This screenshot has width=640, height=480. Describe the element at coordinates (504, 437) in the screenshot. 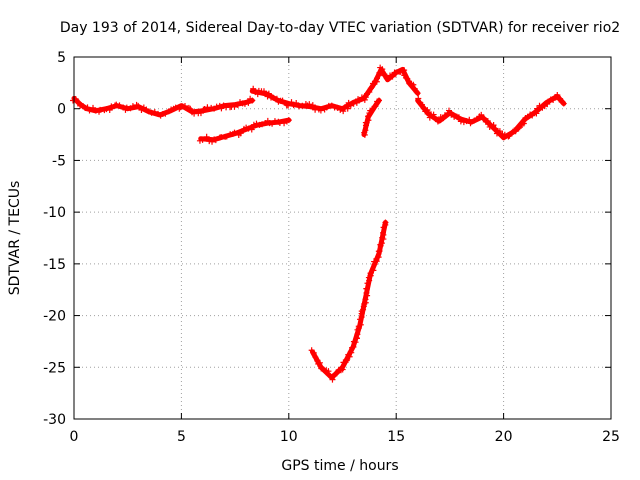

I see `x-tick-label: 20` at that location.